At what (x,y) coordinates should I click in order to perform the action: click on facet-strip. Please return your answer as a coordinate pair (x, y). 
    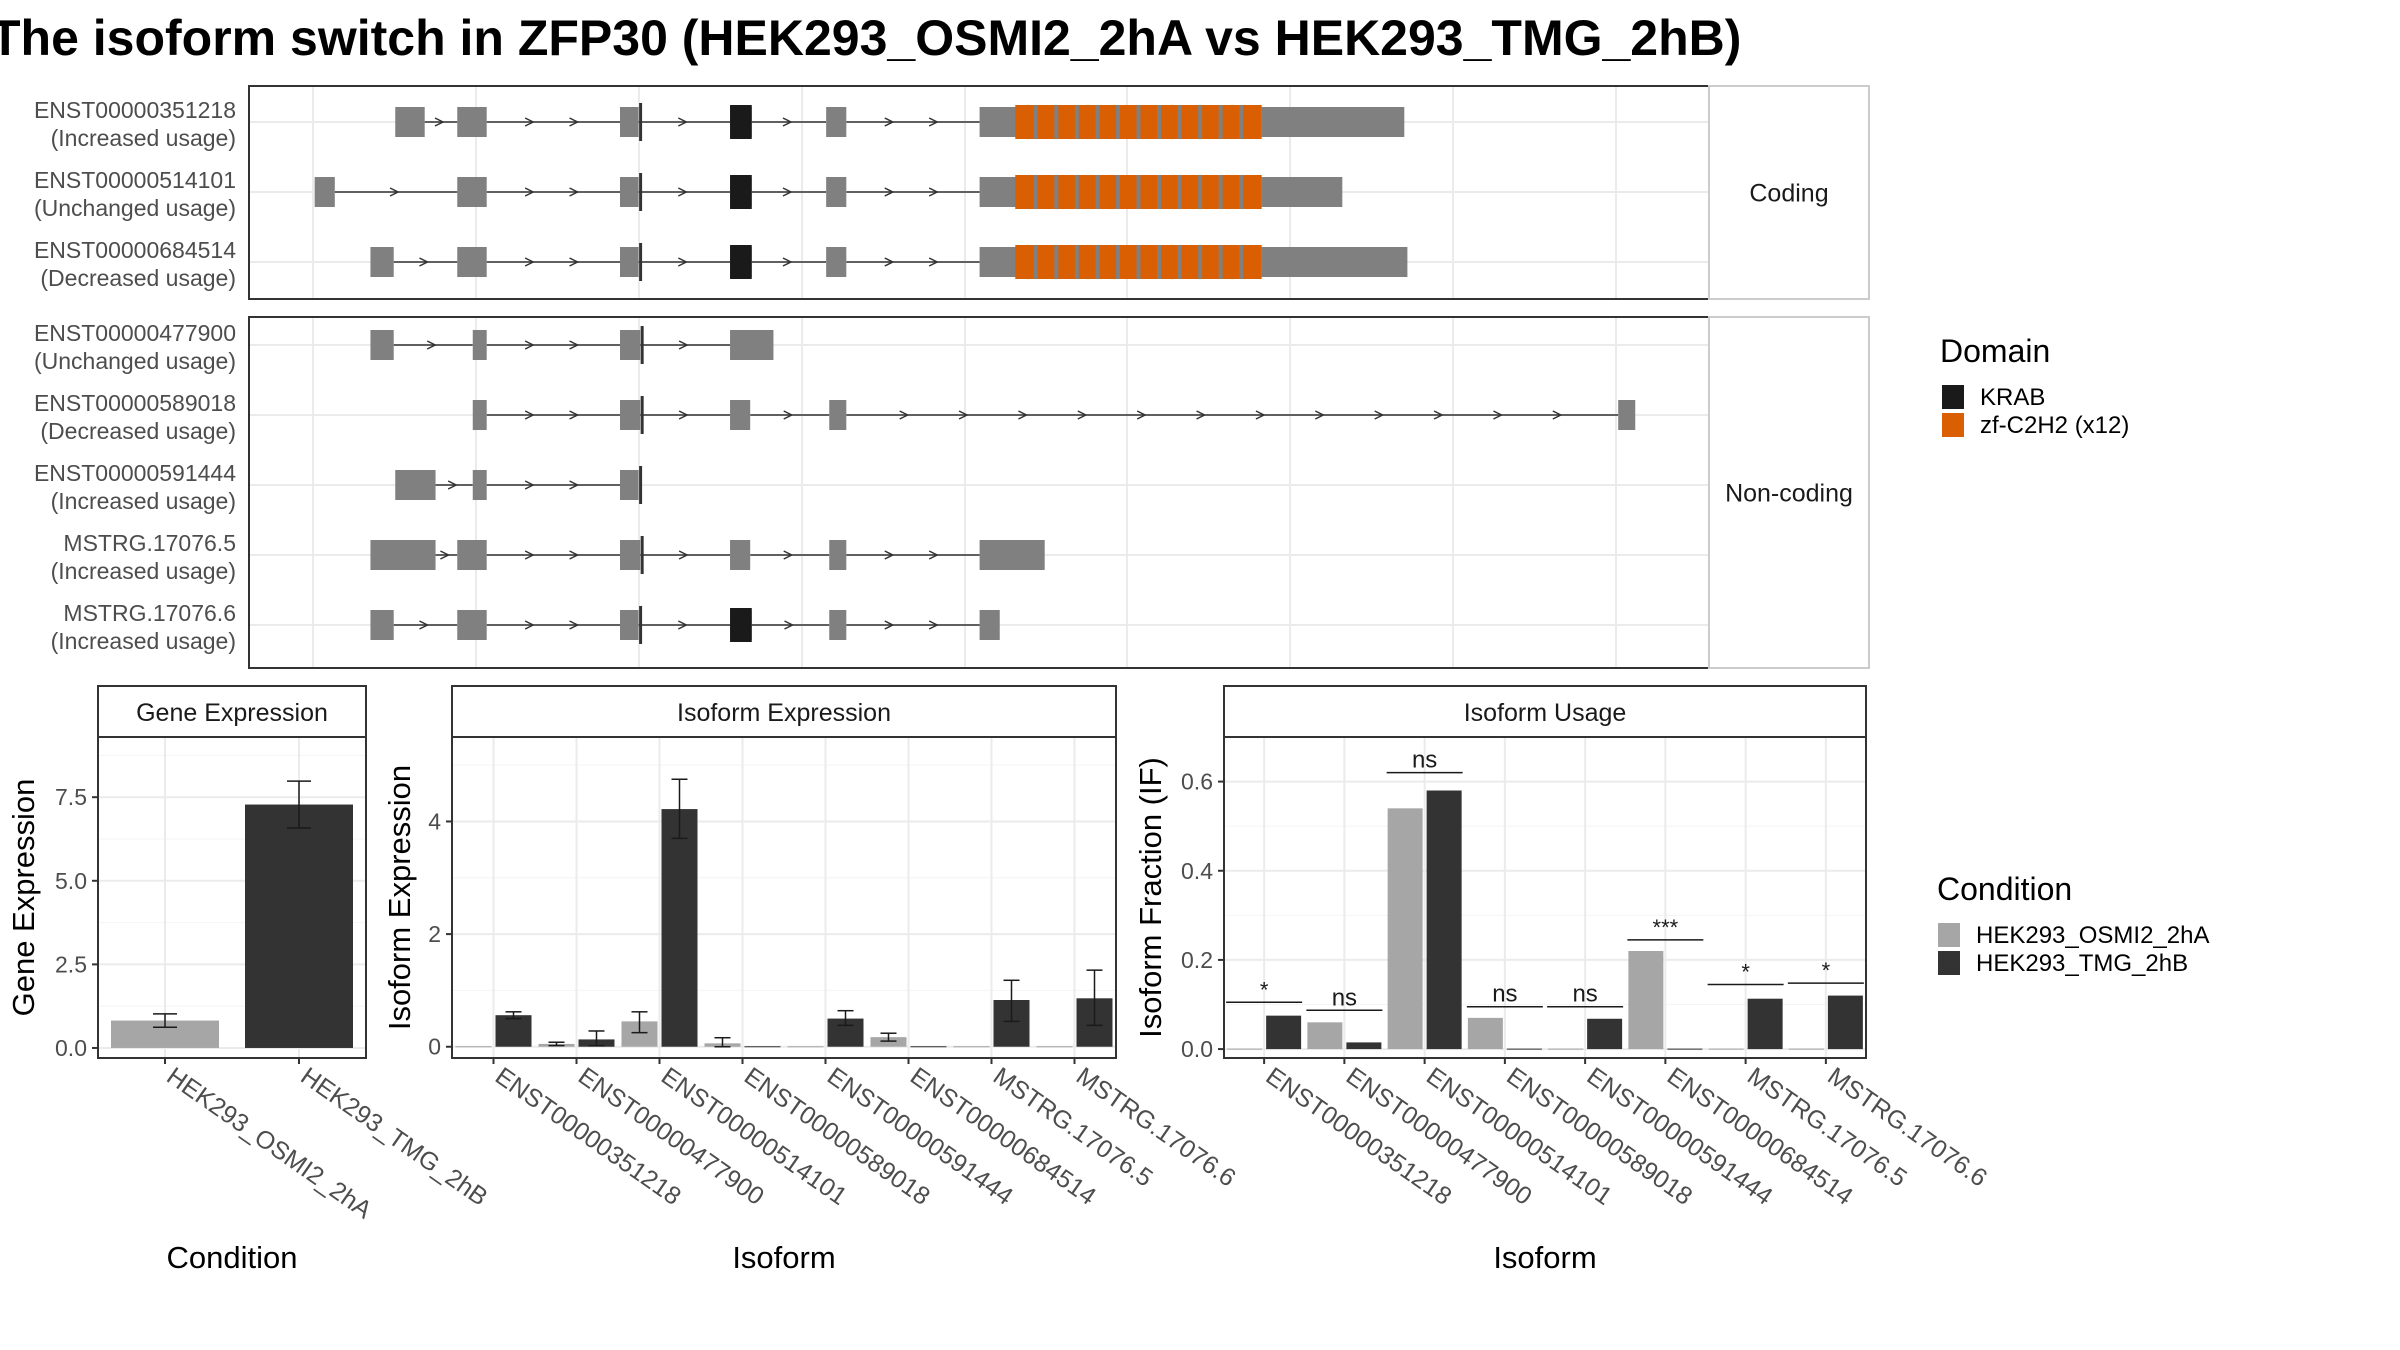
    Looking at the image, I should click on (1789, 192).